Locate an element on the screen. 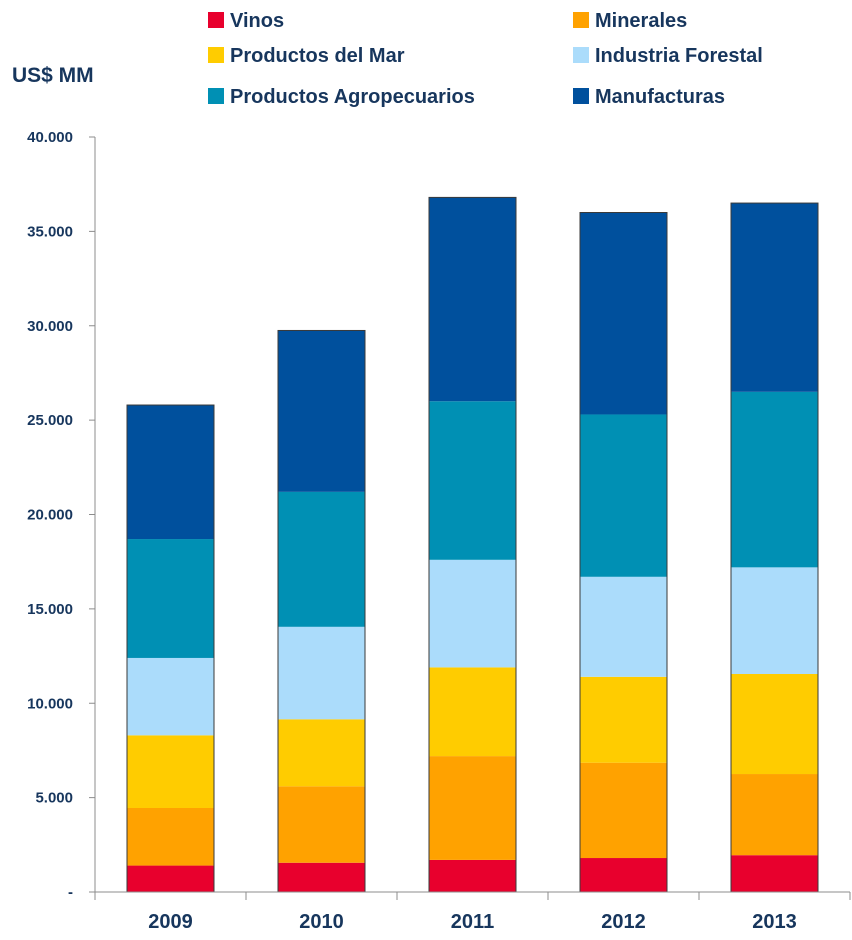 This screenshot has width=852, height=940. y-tick-label: 35.000 is located at coordinates (50, 231).